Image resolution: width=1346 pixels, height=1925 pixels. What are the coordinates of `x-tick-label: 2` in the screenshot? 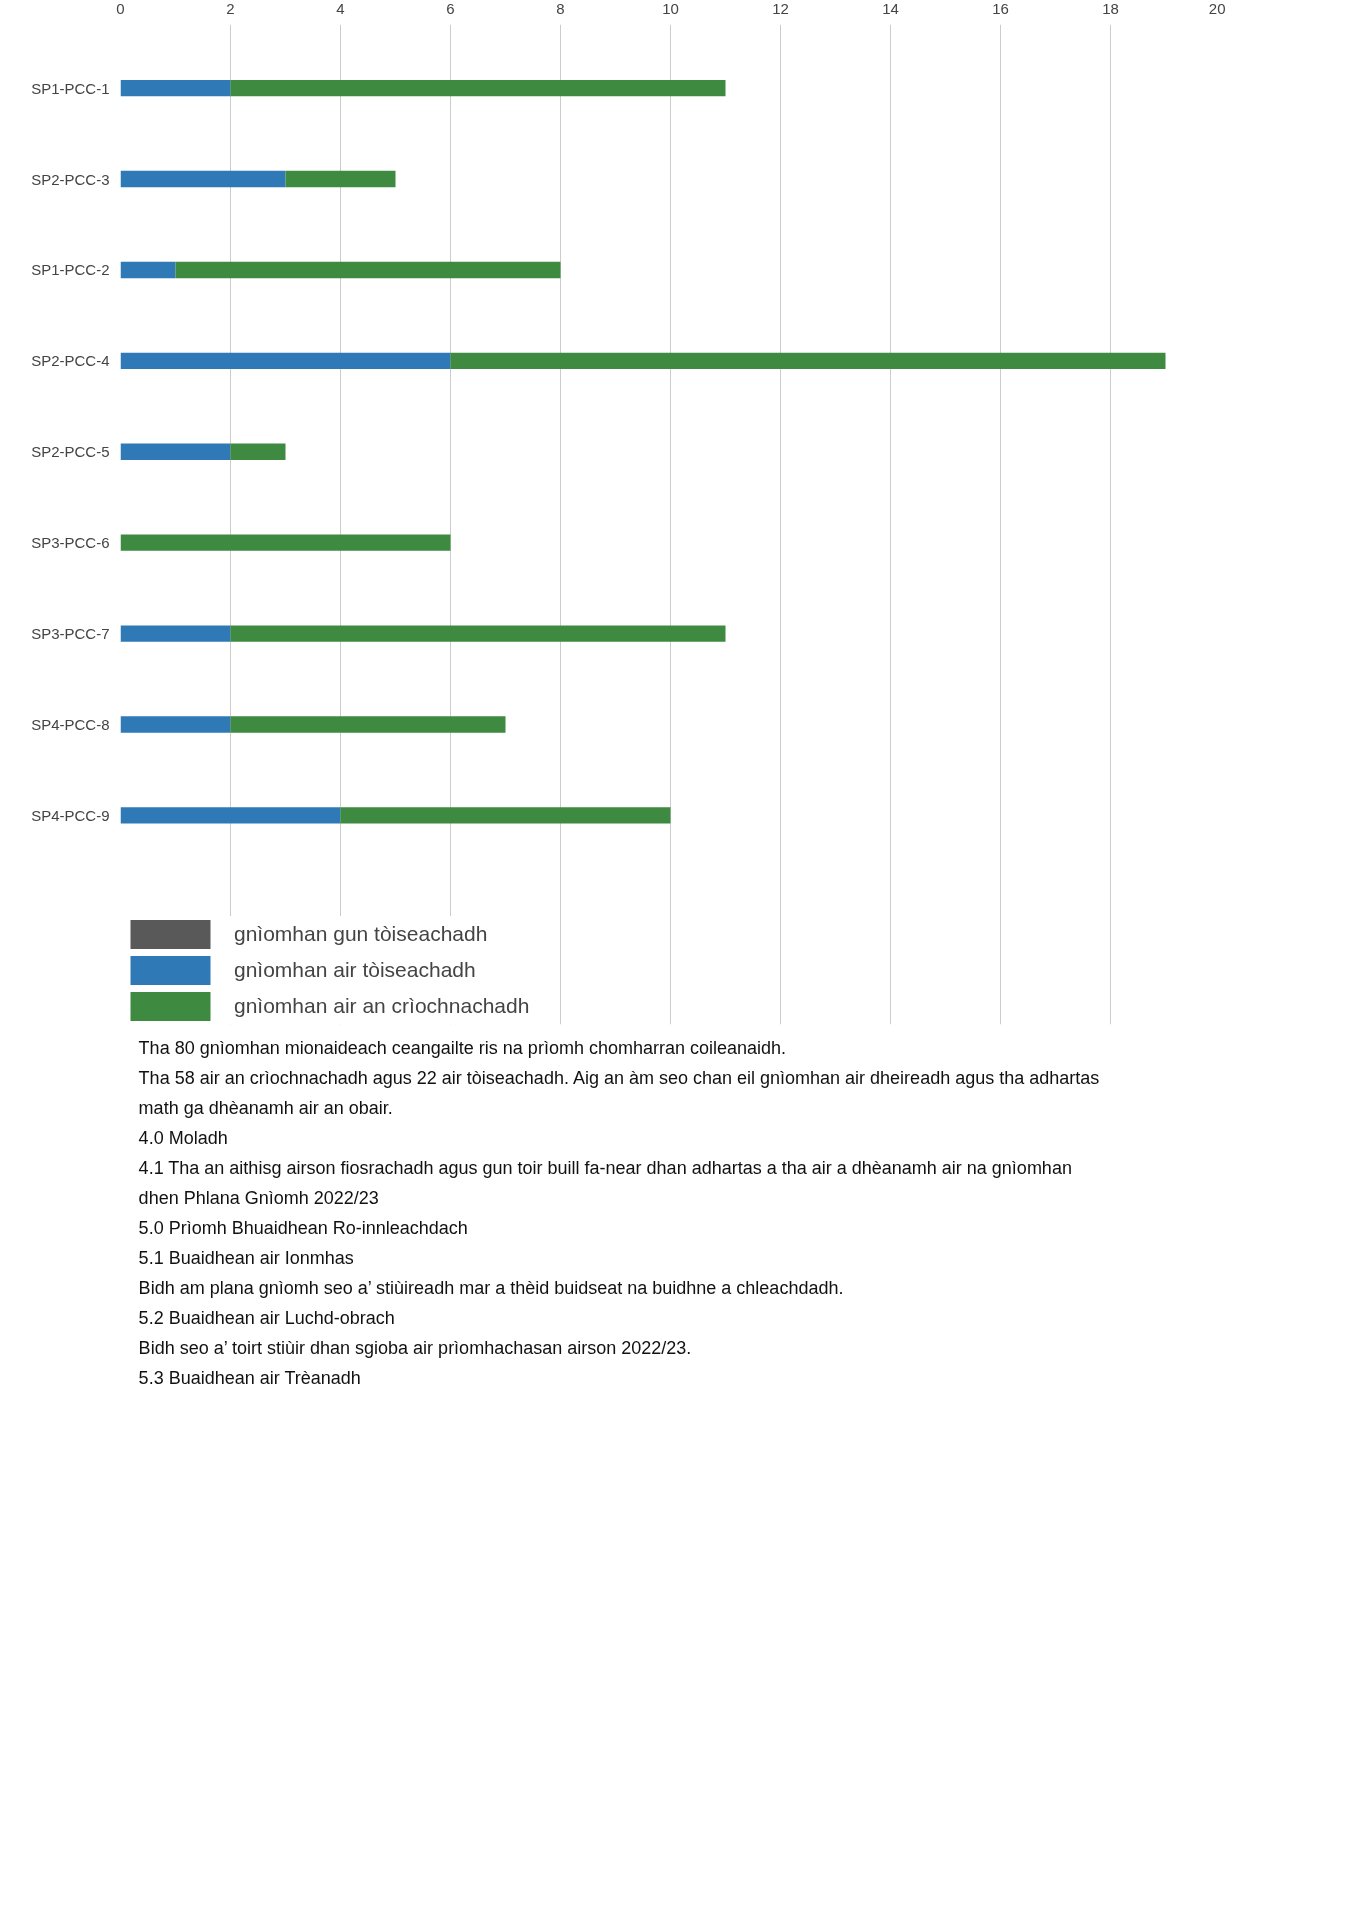 It's located at (230, 8).